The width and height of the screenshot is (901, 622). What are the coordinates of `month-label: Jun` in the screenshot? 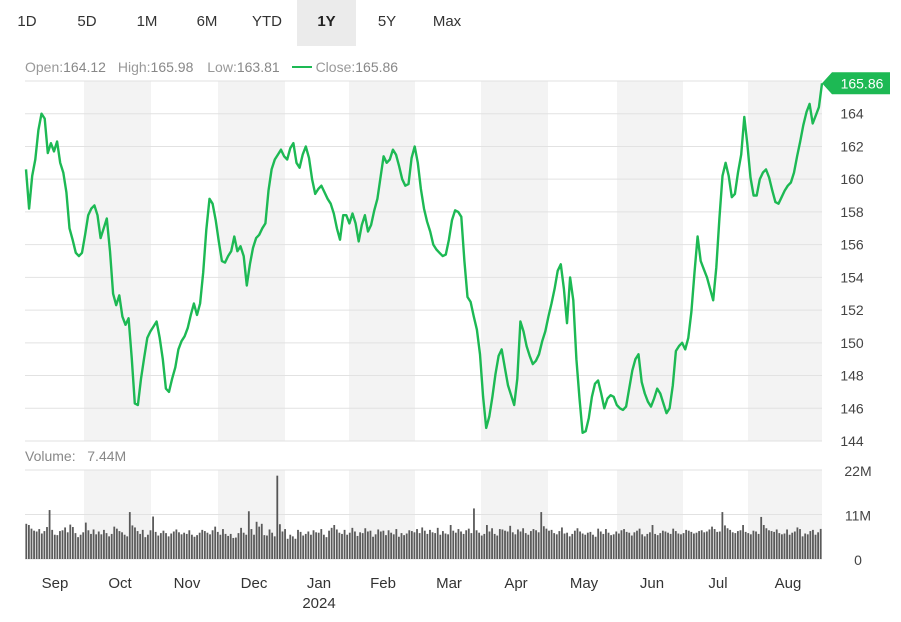 It's located at (652, 583).